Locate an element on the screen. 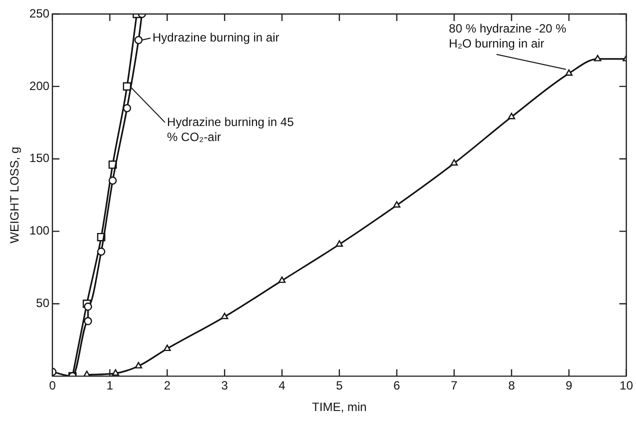 Image resolution: width=636 pixels, height=423 pixels. y-tick-label: 50 is located at coordinates (43, 303).